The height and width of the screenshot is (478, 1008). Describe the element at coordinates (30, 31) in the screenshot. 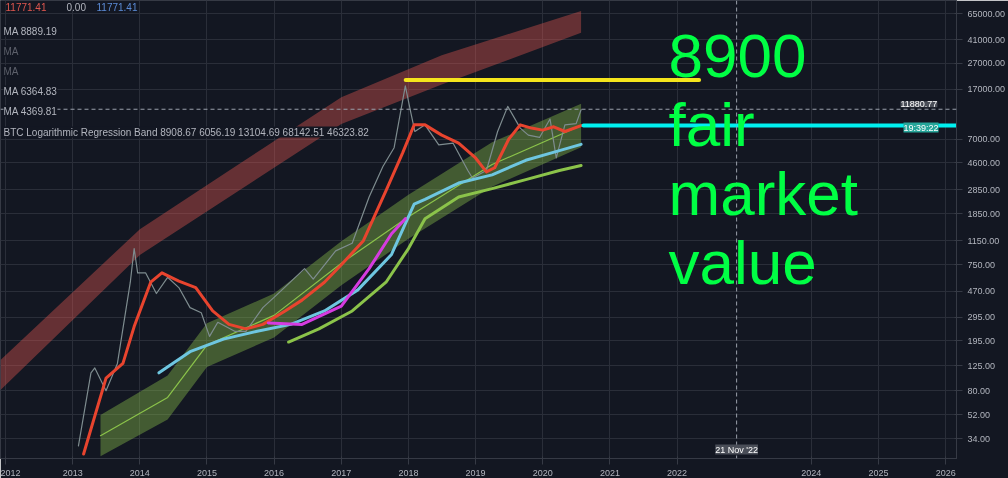

I see `annotation: MA 8889.19` at that location.